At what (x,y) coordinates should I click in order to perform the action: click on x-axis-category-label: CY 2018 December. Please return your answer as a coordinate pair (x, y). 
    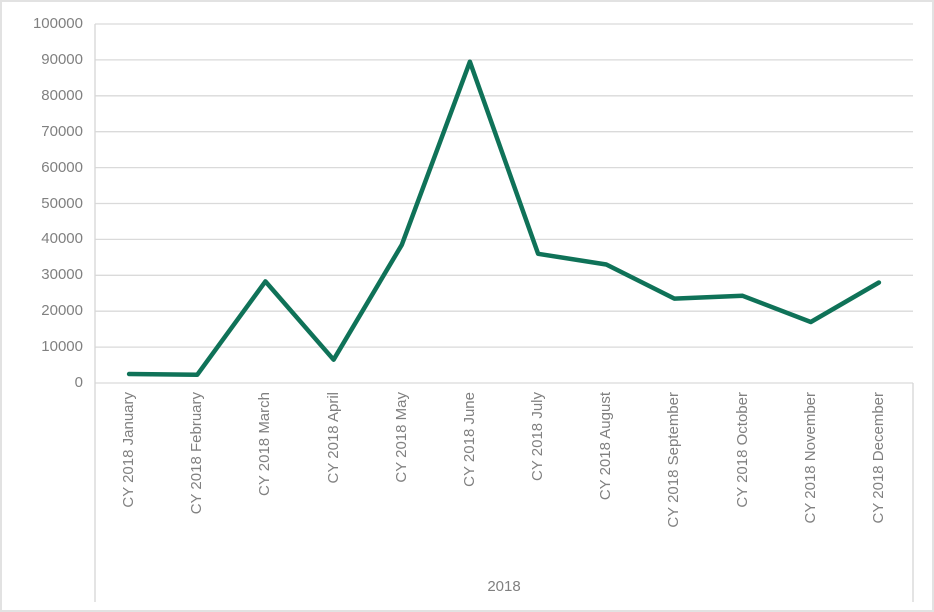
    Looking at the image, I should click on (878, 458).